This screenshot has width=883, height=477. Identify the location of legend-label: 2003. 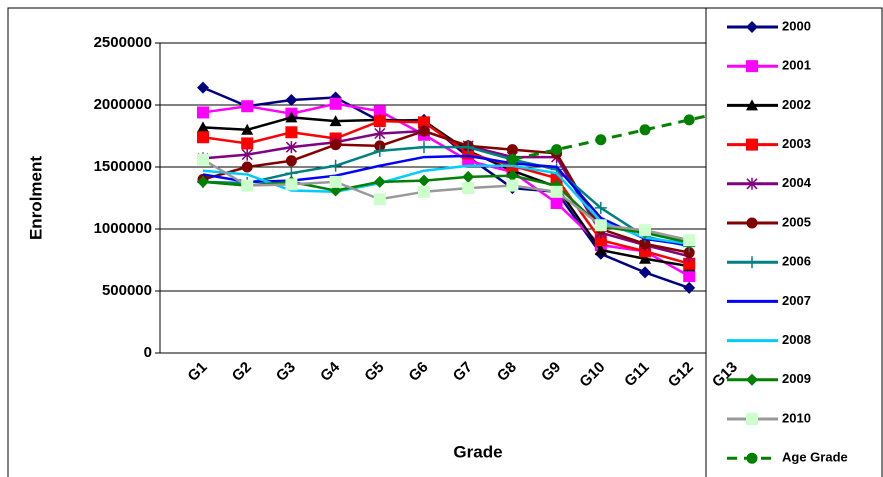
(796, 143).